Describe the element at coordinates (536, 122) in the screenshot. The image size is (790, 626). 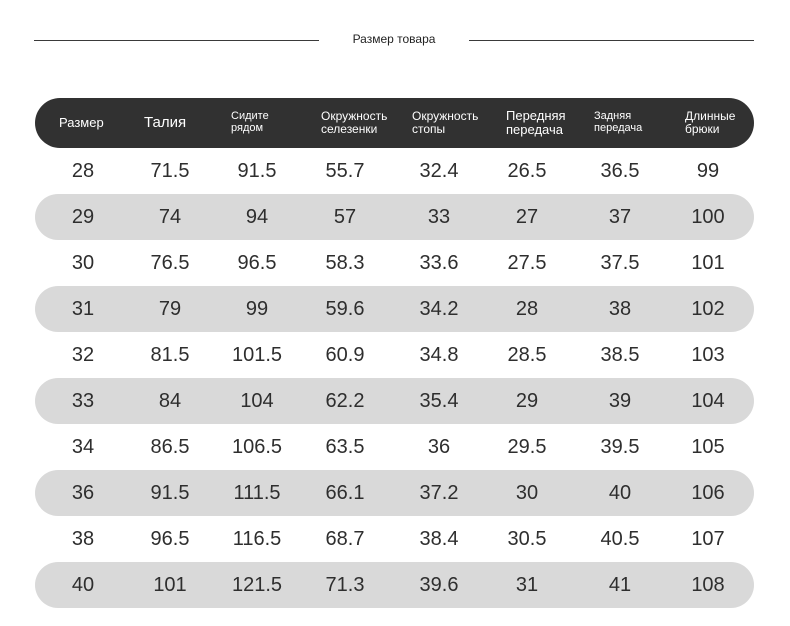
I see `header-front-rise: Передняя передача` at that location.